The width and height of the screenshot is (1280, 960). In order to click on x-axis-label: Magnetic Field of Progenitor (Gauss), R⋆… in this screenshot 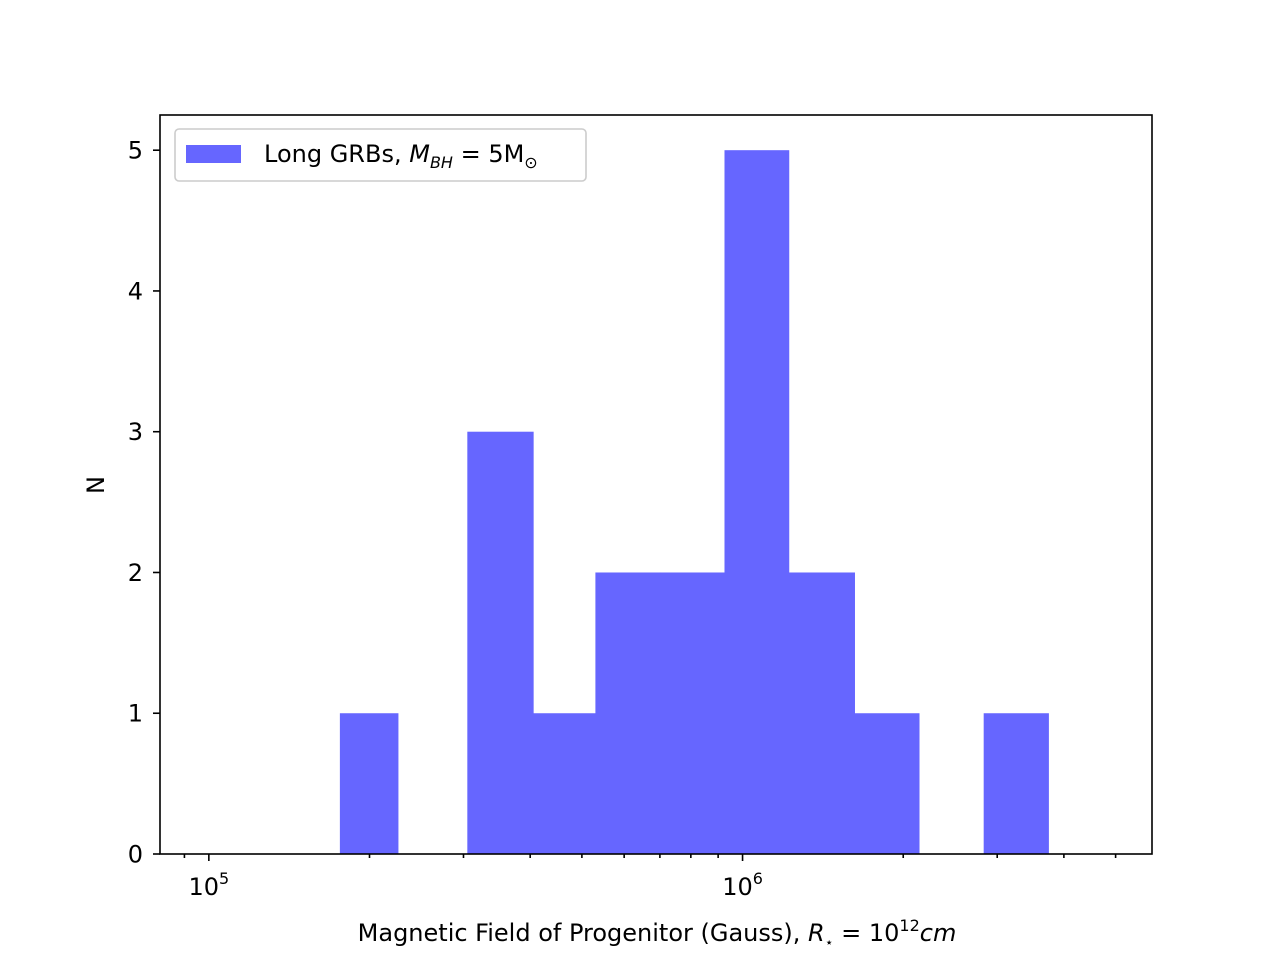, I will do `click(657, 933)`.